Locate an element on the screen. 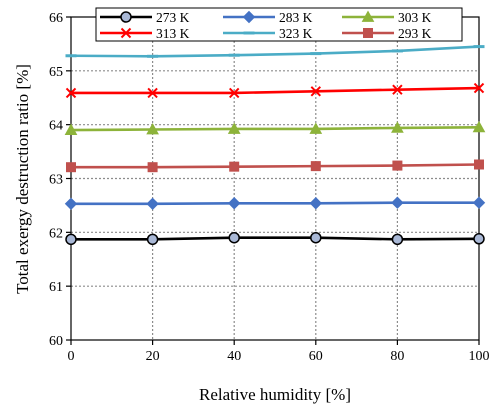 Image resolution: width=491 pixels, height=410 pixels. legend-entry: 273 K is located at coordinates (145, 17).